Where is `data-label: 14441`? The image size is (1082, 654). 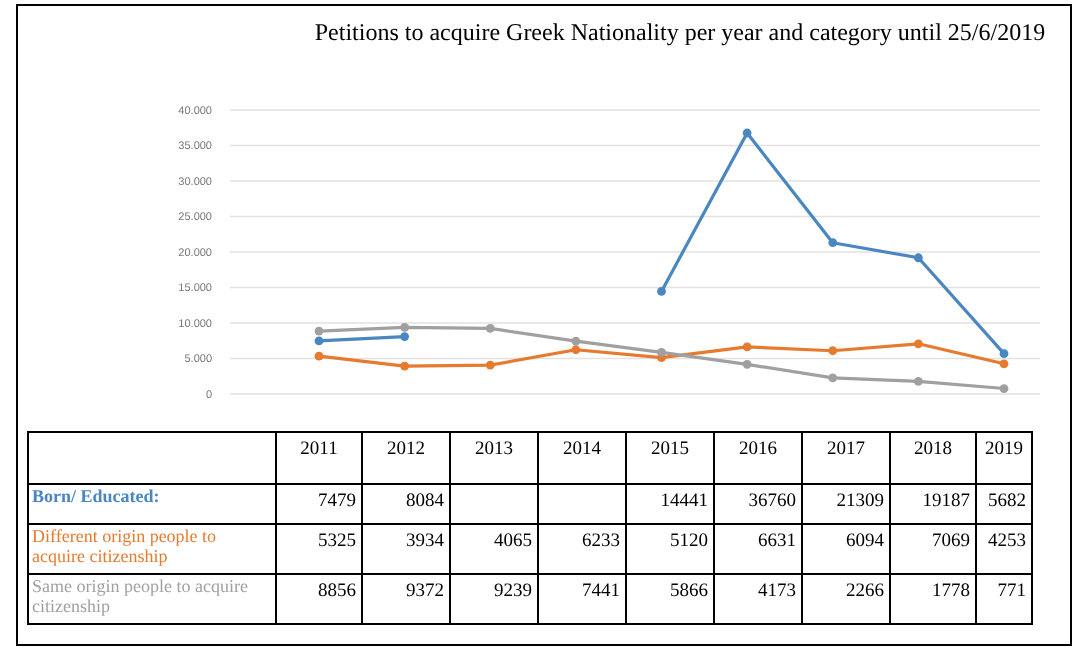
data-label: 14441 is located at coordinates (684, 502).